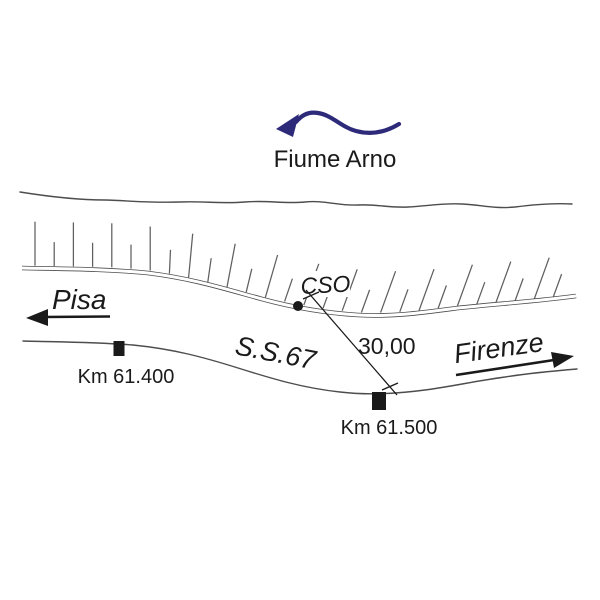 The width and height of the screenshot is (600, 600). Describe the element at coordinates (379, 401) in the screenshot. I see `km-61500-marker-post` at that location.